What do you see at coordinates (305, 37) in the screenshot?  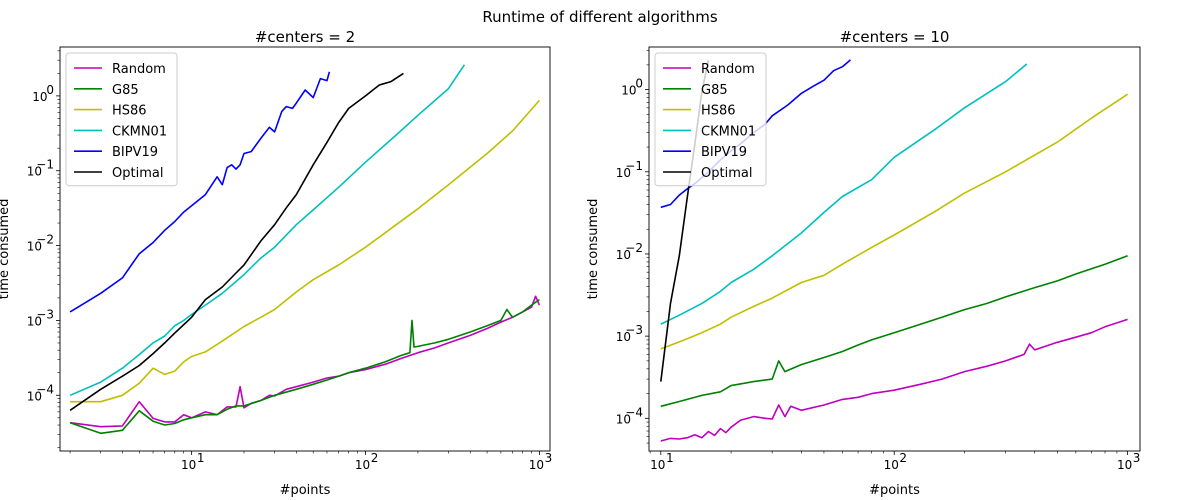 I see `subplot-title: #centers = 2` at bounding box center [305, 37].